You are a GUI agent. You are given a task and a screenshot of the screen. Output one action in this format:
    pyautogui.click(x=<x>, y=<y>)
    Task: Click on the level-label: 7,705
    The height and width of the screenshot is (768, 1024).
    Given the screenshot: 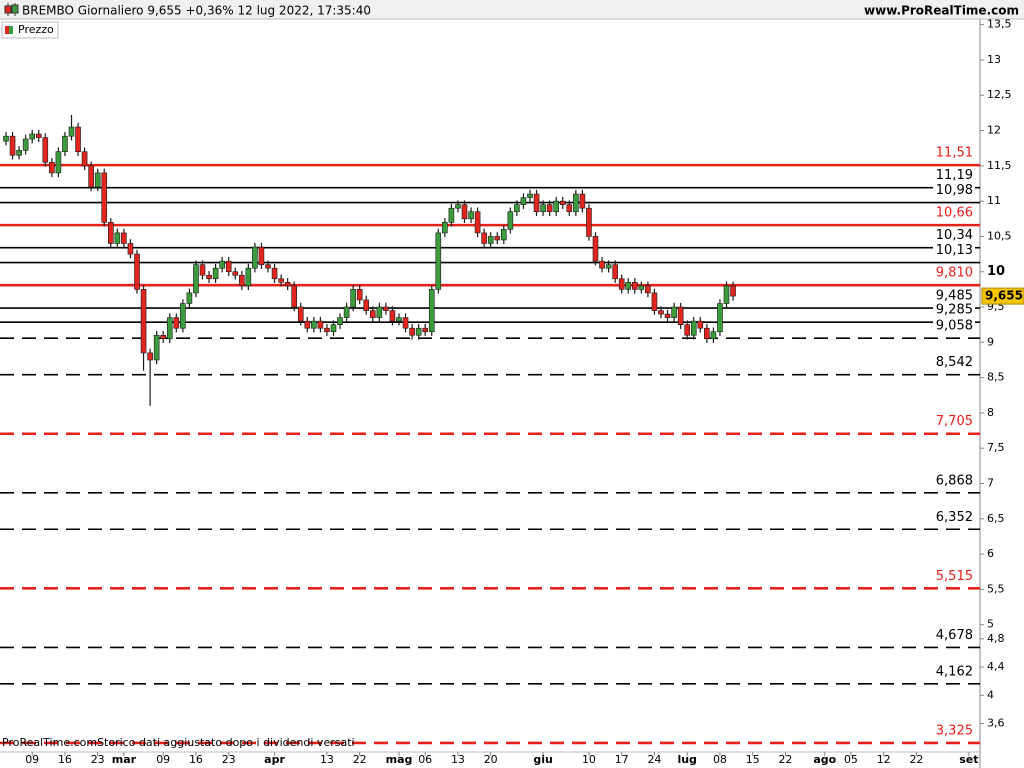 What is the action you would take?
    pyautogui.click(x=954, y=421)
    